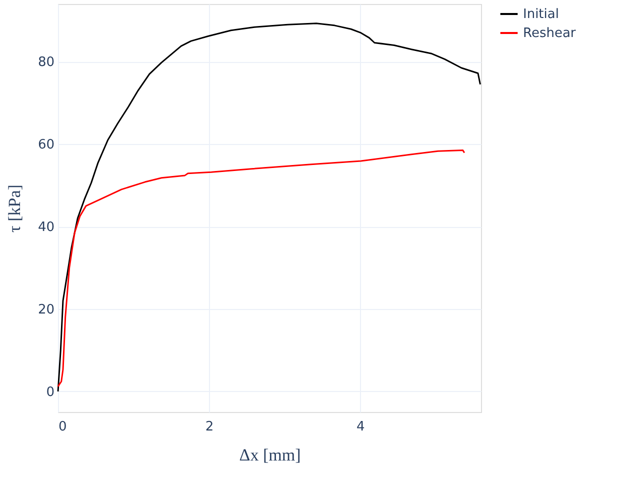 Image resolution: width=644 pixels, height=483 pixels. What do you see at coordinates (549, 33) in the screenshot?
I see `legend-label: Reshear` at bounding box center [549, 33].